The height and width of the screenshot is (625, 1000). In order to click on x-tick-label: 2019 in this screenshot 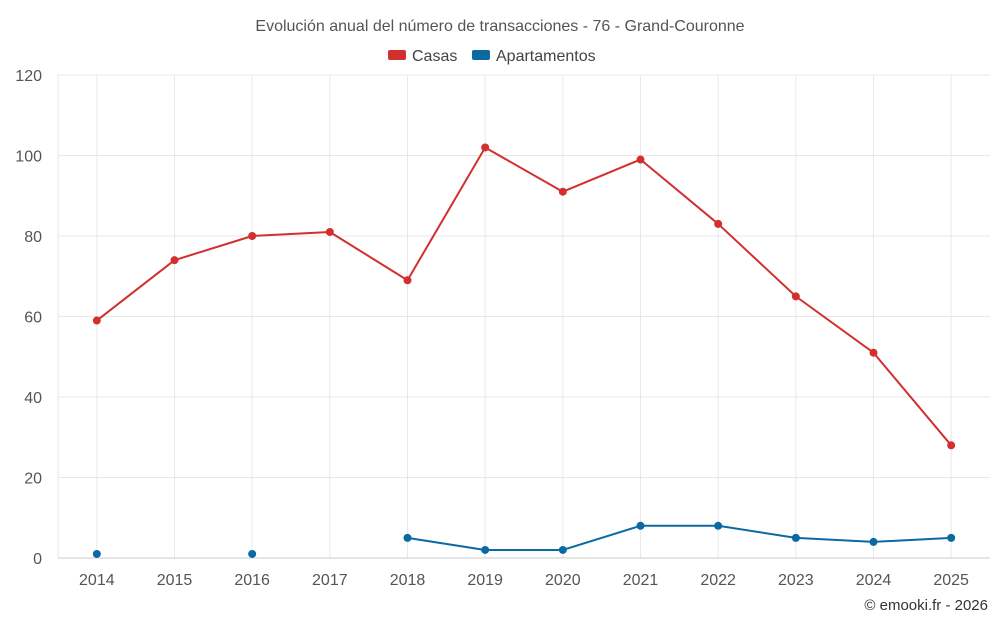, I will do `click(485, 580)`.